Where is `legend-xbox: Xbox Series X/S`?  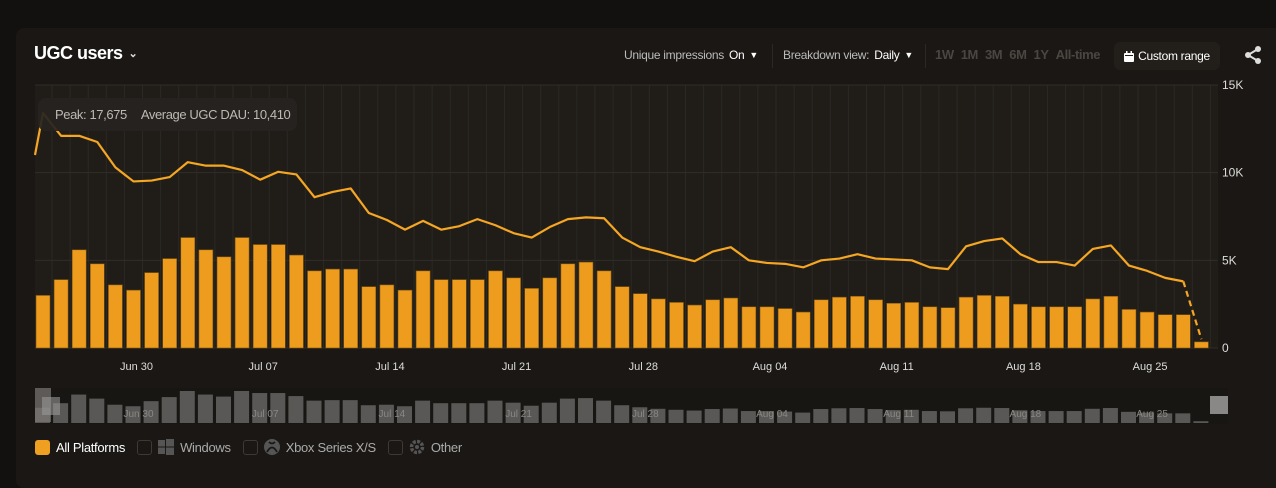
legend-xbox: Xbox Series X/S is located at coordinates (309, 447).